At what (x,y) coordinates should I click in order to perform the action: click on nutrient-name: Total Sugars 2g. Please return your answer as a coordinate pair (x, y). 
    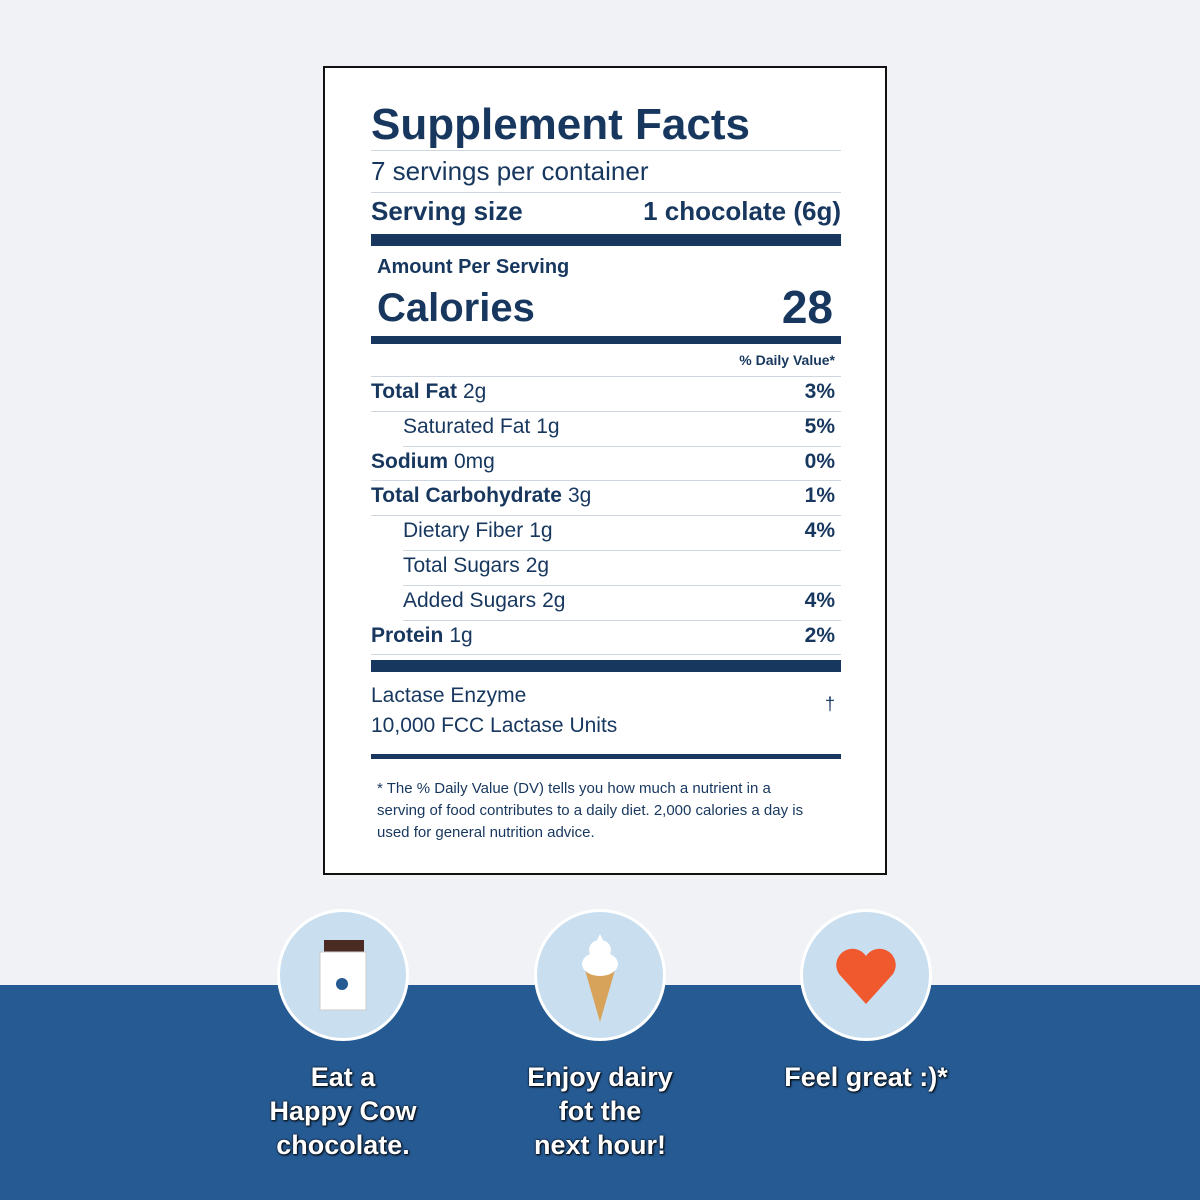
    Looking at the image, I should click on (476, 566).